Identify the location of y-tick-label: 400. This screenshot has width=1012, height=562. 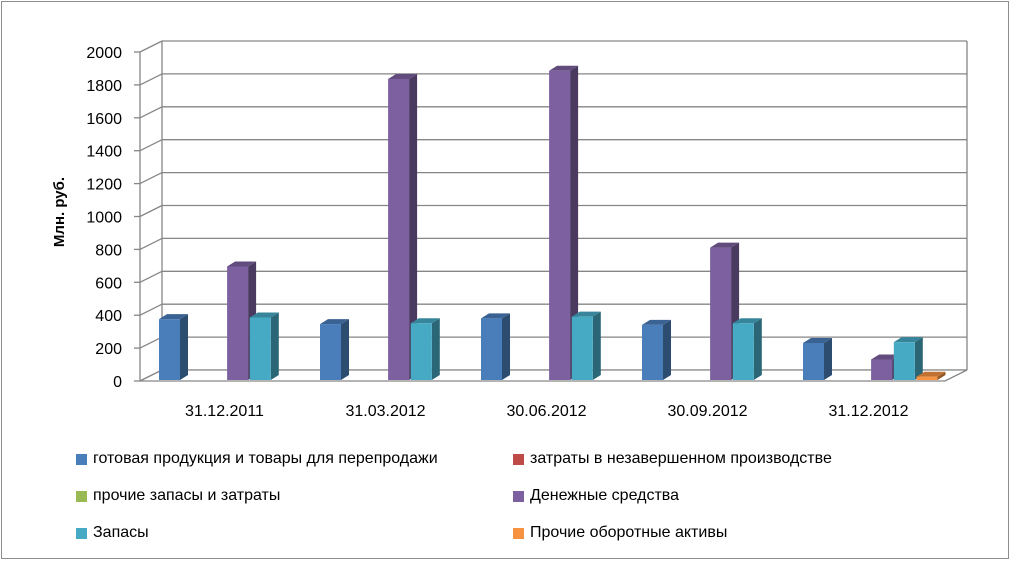
(108, 316).